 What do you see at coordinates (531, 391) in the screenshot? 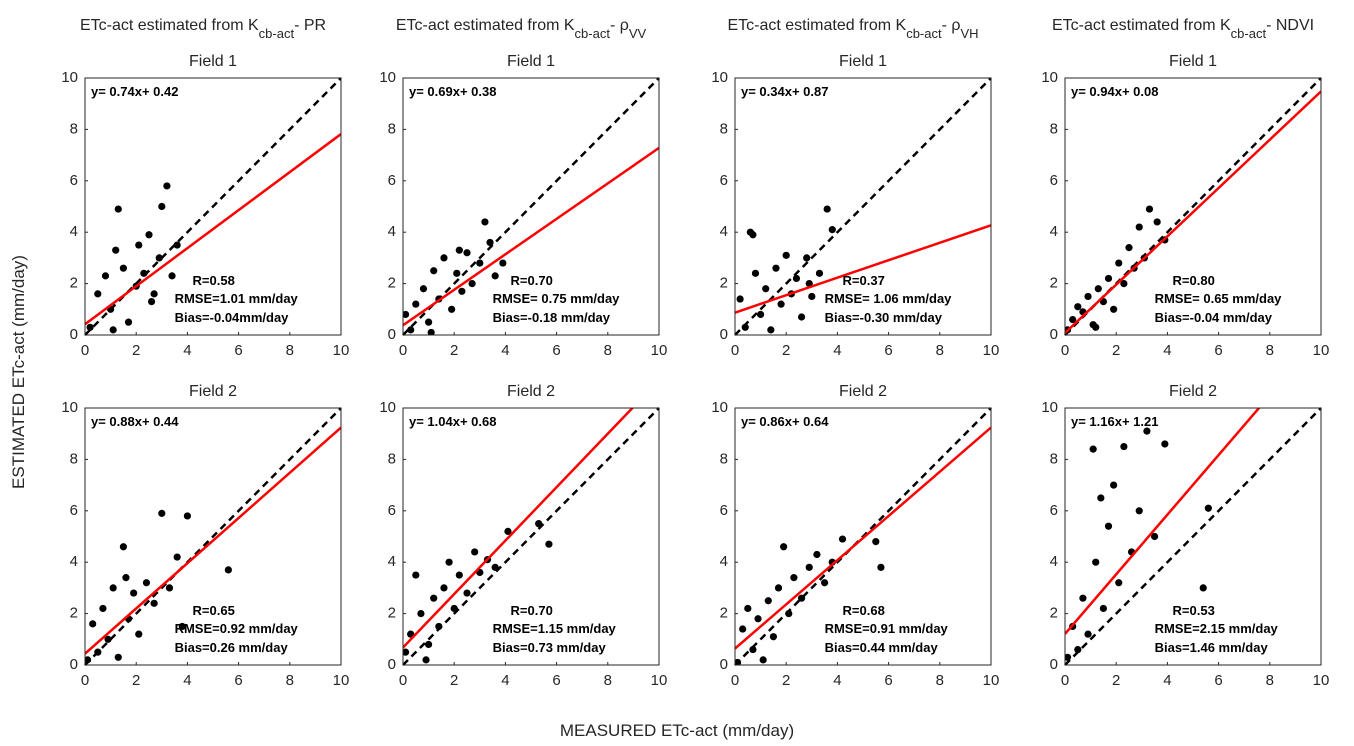
I see `panel-title: Field 2` at bounding box center [531, 391].